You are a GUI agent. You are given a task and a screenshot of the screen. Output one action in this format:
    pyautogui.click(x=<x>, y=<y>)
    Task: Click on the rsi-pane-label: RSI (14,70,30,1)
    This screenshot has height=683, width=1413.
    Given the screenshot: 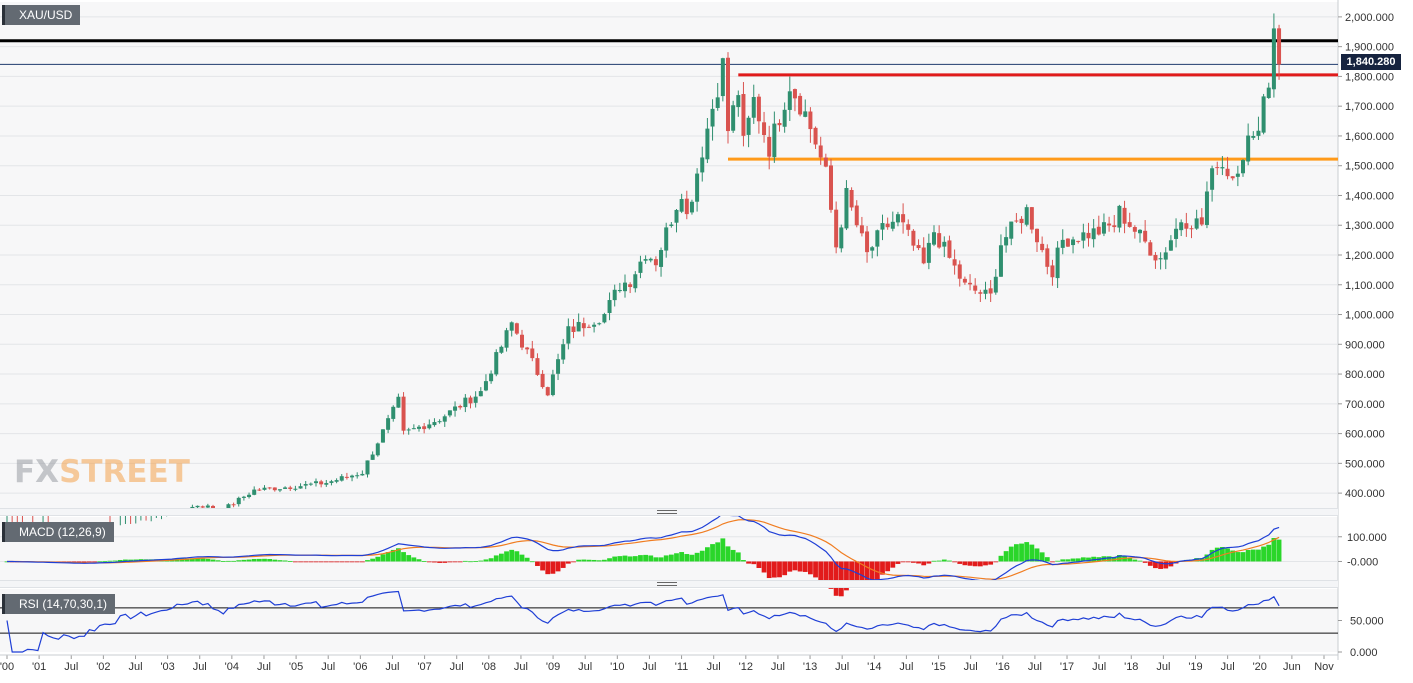 What is the action you would take?
    pyautogui.click(x=59, y=604)
    